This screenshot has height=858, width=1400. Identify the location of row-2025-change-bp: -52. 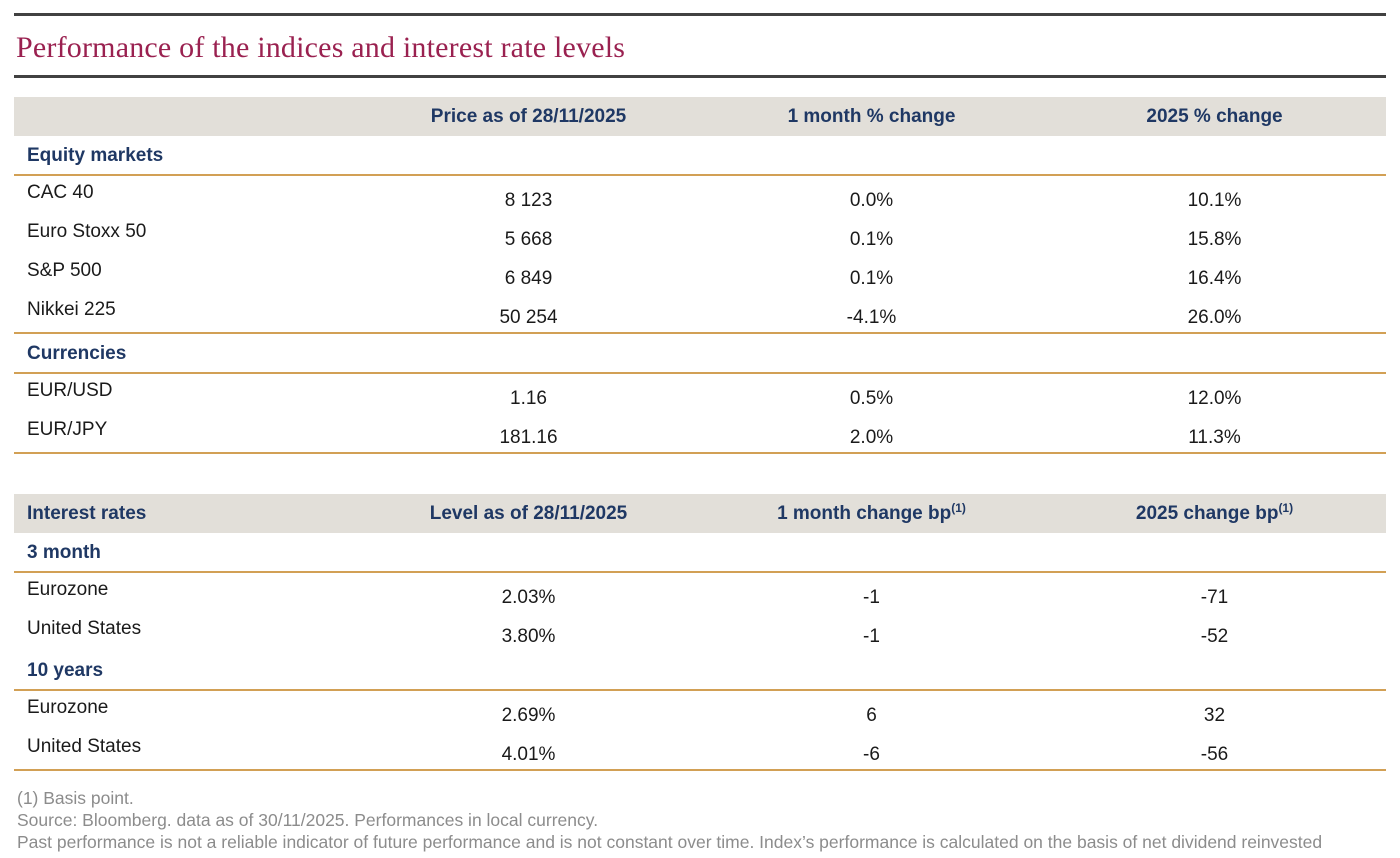
(1214, 636).